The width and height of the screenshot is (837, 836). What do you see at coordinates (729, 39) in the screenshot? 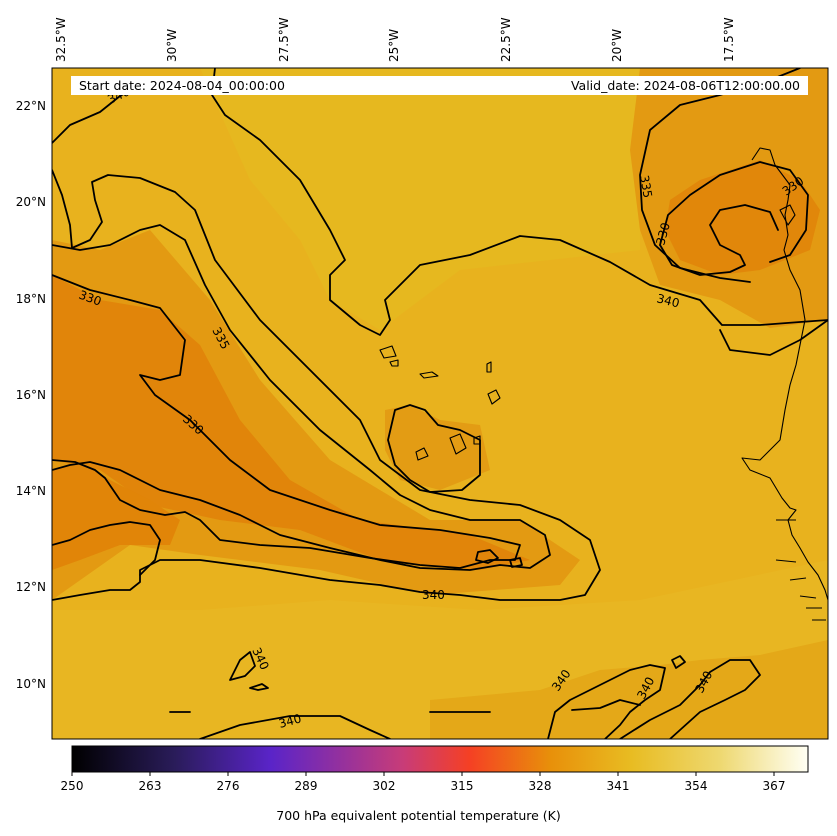
I see `lon-label: 17.5°W` at bounding box center [729, 39].